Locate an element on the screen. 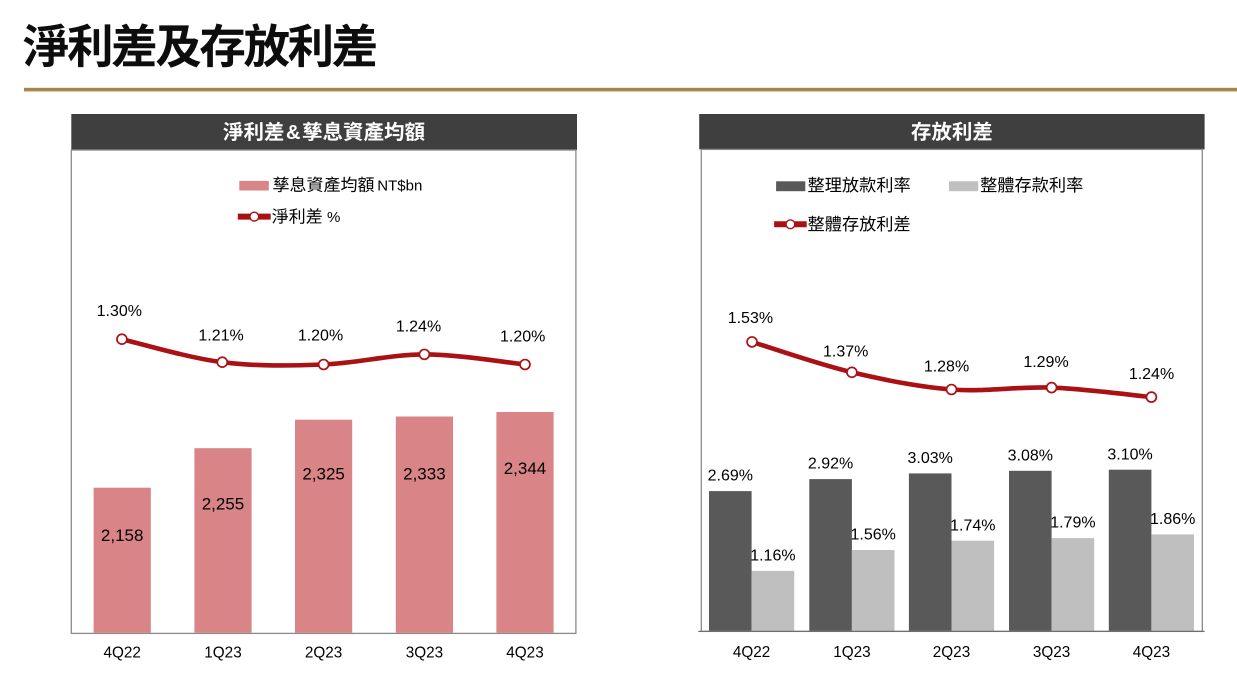 The image size is (1237, 678). svg-text: 1.21% is located at coordinates (220, 335).